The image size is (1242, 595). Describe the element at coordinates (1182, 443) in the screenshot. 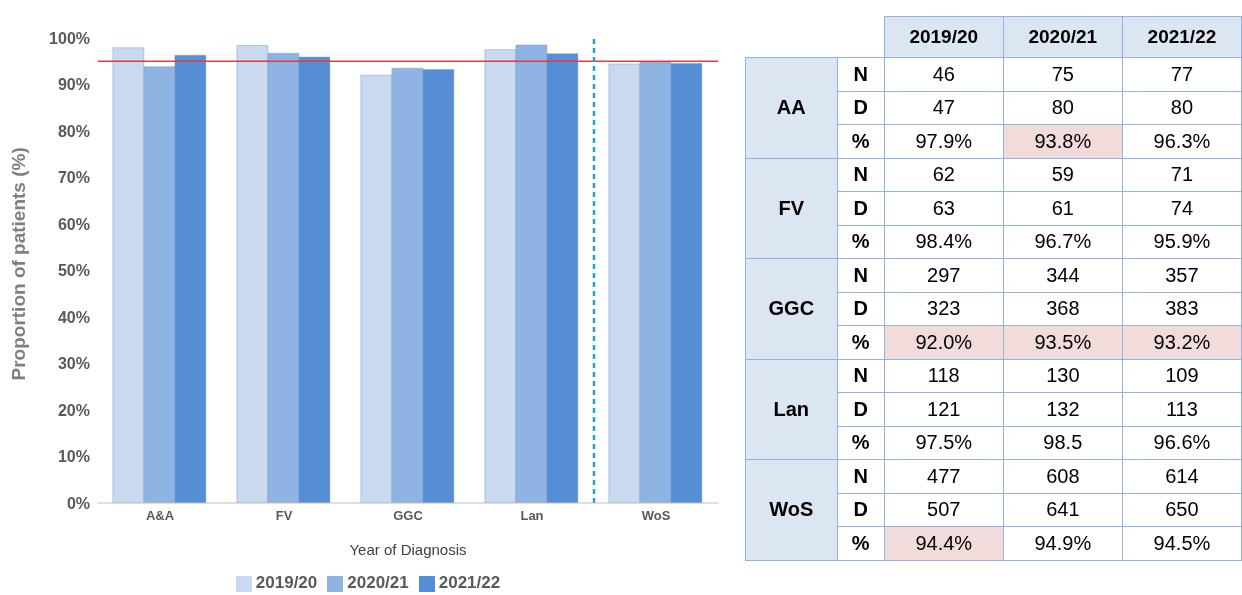

I see `data-label: 96.6%` at that location.